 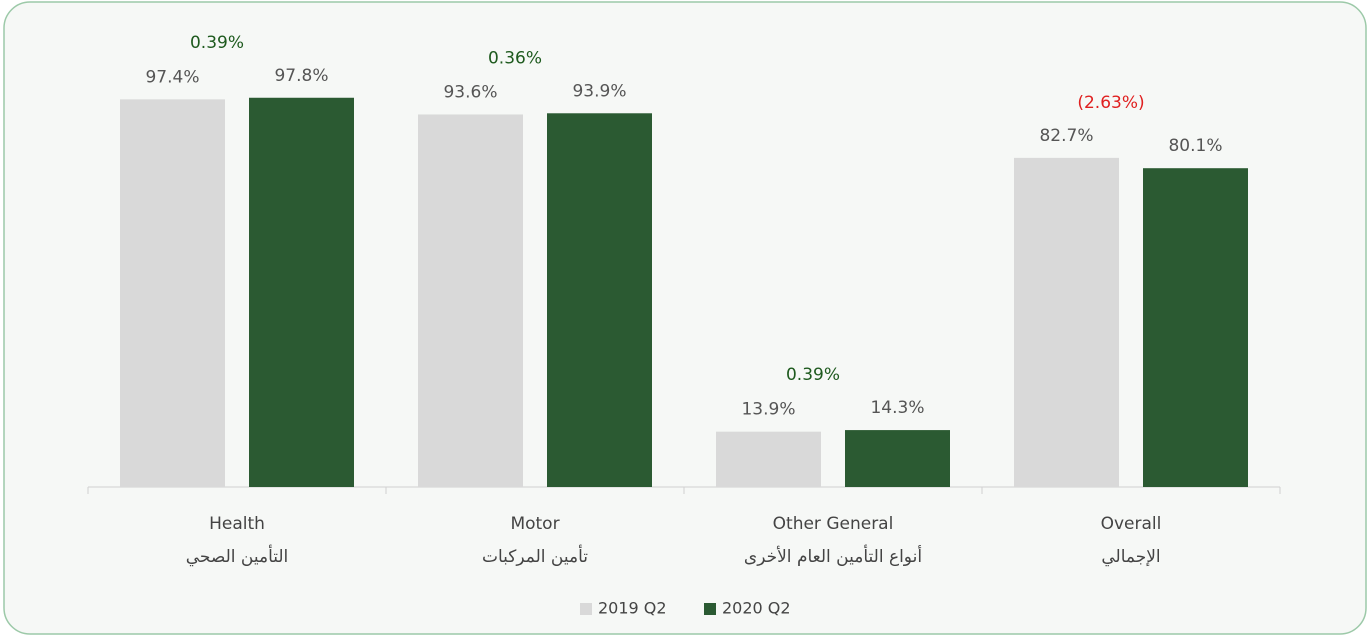 I want to click on x-tick-label-ar: التأمين الصحي, so click(x=237, y=555).